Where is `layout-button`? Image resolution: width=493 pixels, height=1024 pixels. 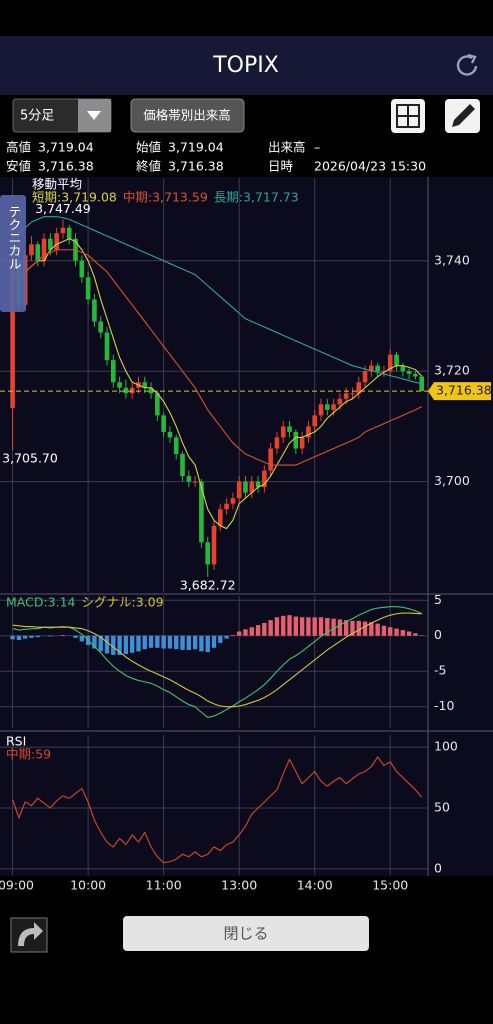
layout-button is located at coordinates (408, 116).